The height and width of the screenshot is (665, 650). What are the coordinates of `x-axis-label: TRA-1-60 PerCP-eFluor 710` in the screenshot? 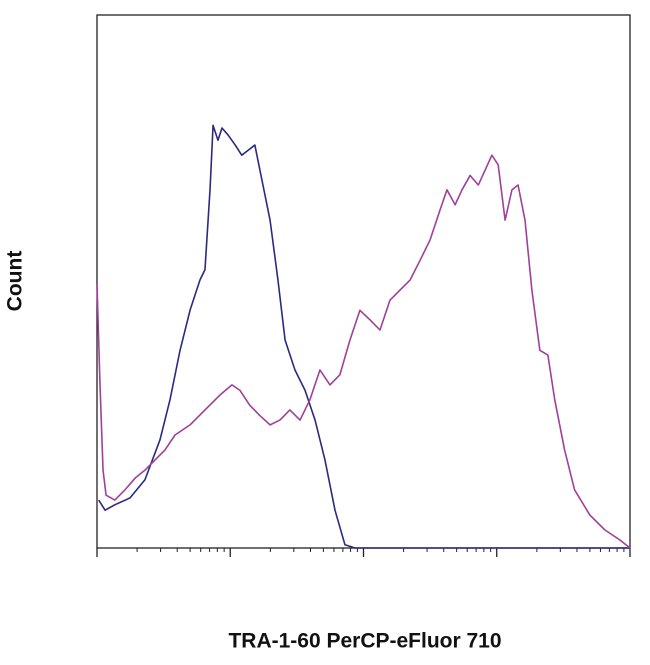 It's located at (364, 641).